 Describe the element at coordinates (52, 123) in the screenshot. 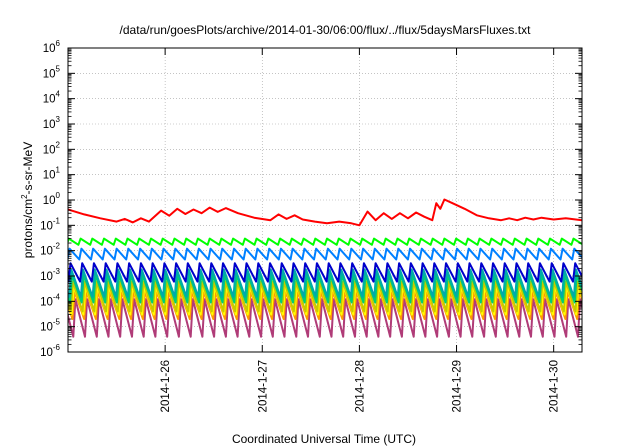

I see `y-tick-label: 10³` at that location.